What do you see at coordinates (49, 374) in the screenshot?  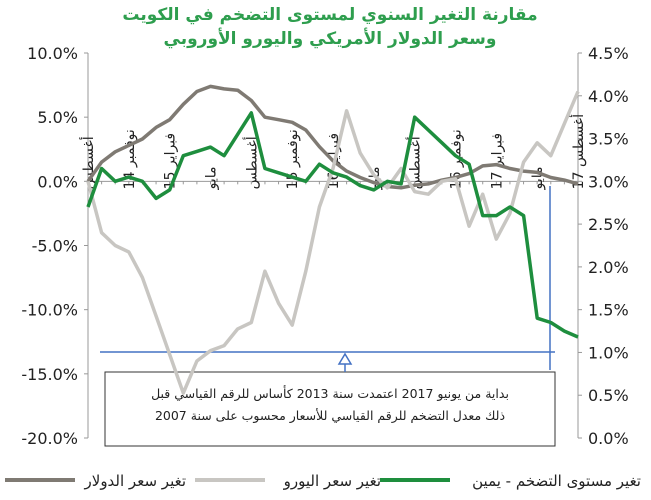 I see `y-tick-label: -15.0%` at bounding box center [49, 374].